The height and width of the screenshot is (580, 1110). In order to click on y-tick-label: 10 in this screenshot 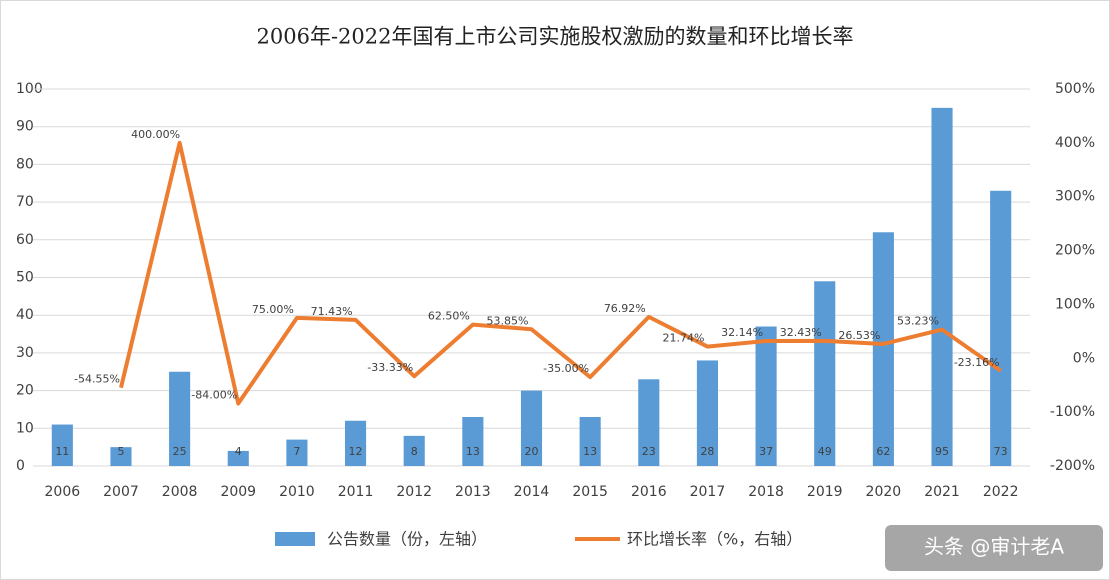, I will do `click(25, 428)`.